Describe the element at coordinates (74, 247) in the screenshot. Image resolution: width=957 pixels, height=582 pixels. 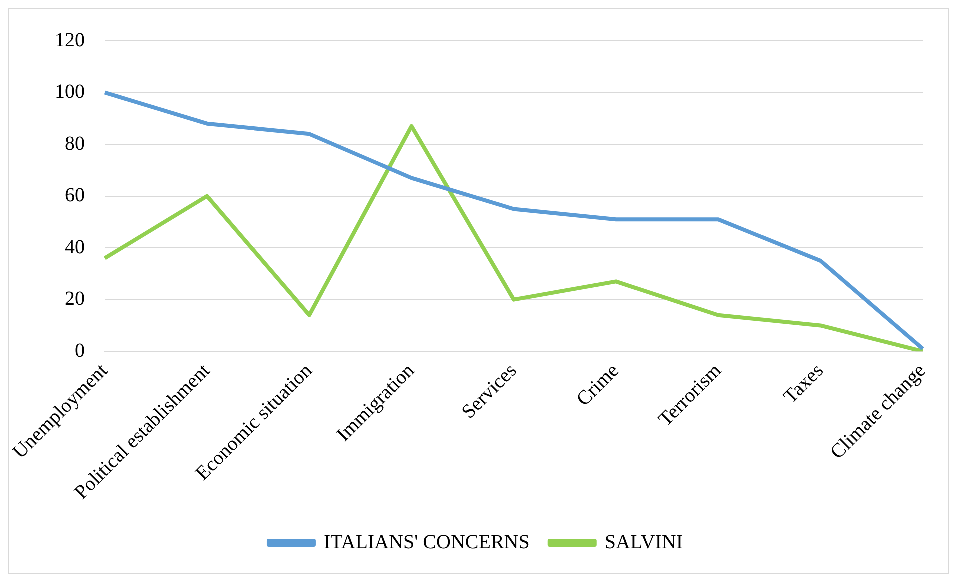
I see `y-tick-label: 40` at that location.